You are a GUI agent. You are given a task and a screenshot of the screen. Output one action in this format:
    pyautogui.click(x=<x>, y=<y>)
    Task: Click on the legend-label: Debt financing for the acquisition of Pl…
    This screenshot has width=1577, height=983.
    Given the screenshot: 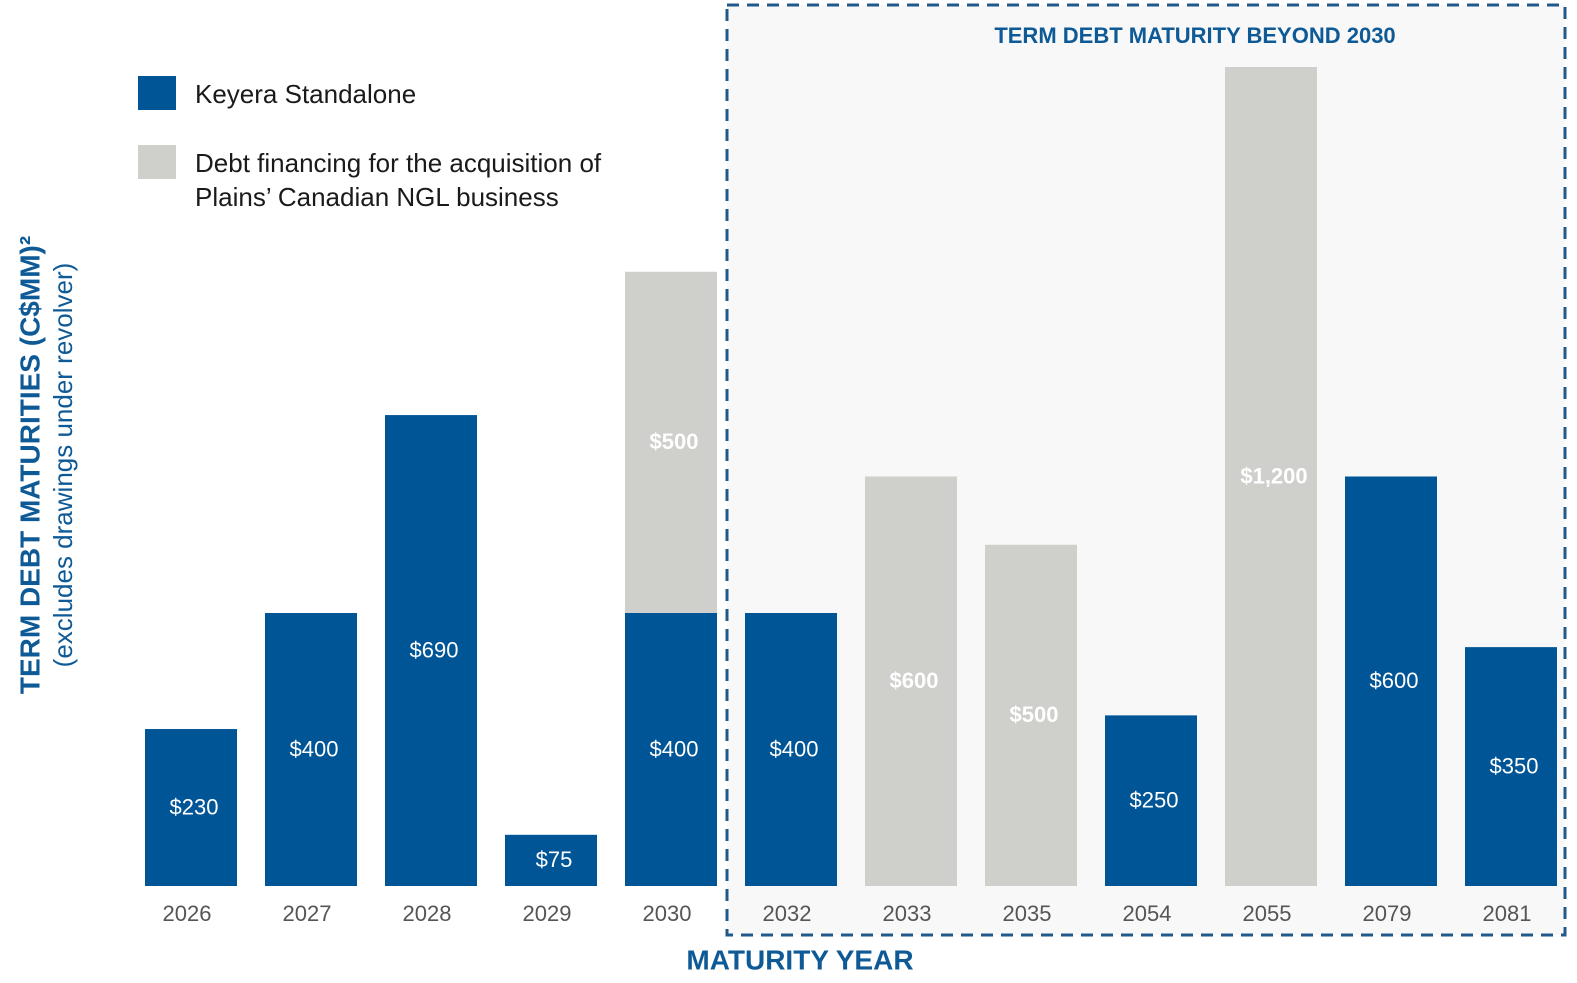 What is the action you would take?
    pyautogui.click(x=398, y=180)
    